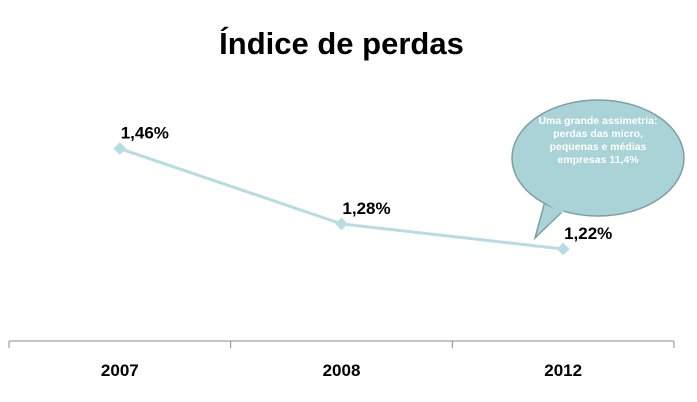 Image resolution: width=697 pixels, height=402 pixels. Describe the element at coordinates (551, 204) in the screenshot. I see `callout-joint` at that location.